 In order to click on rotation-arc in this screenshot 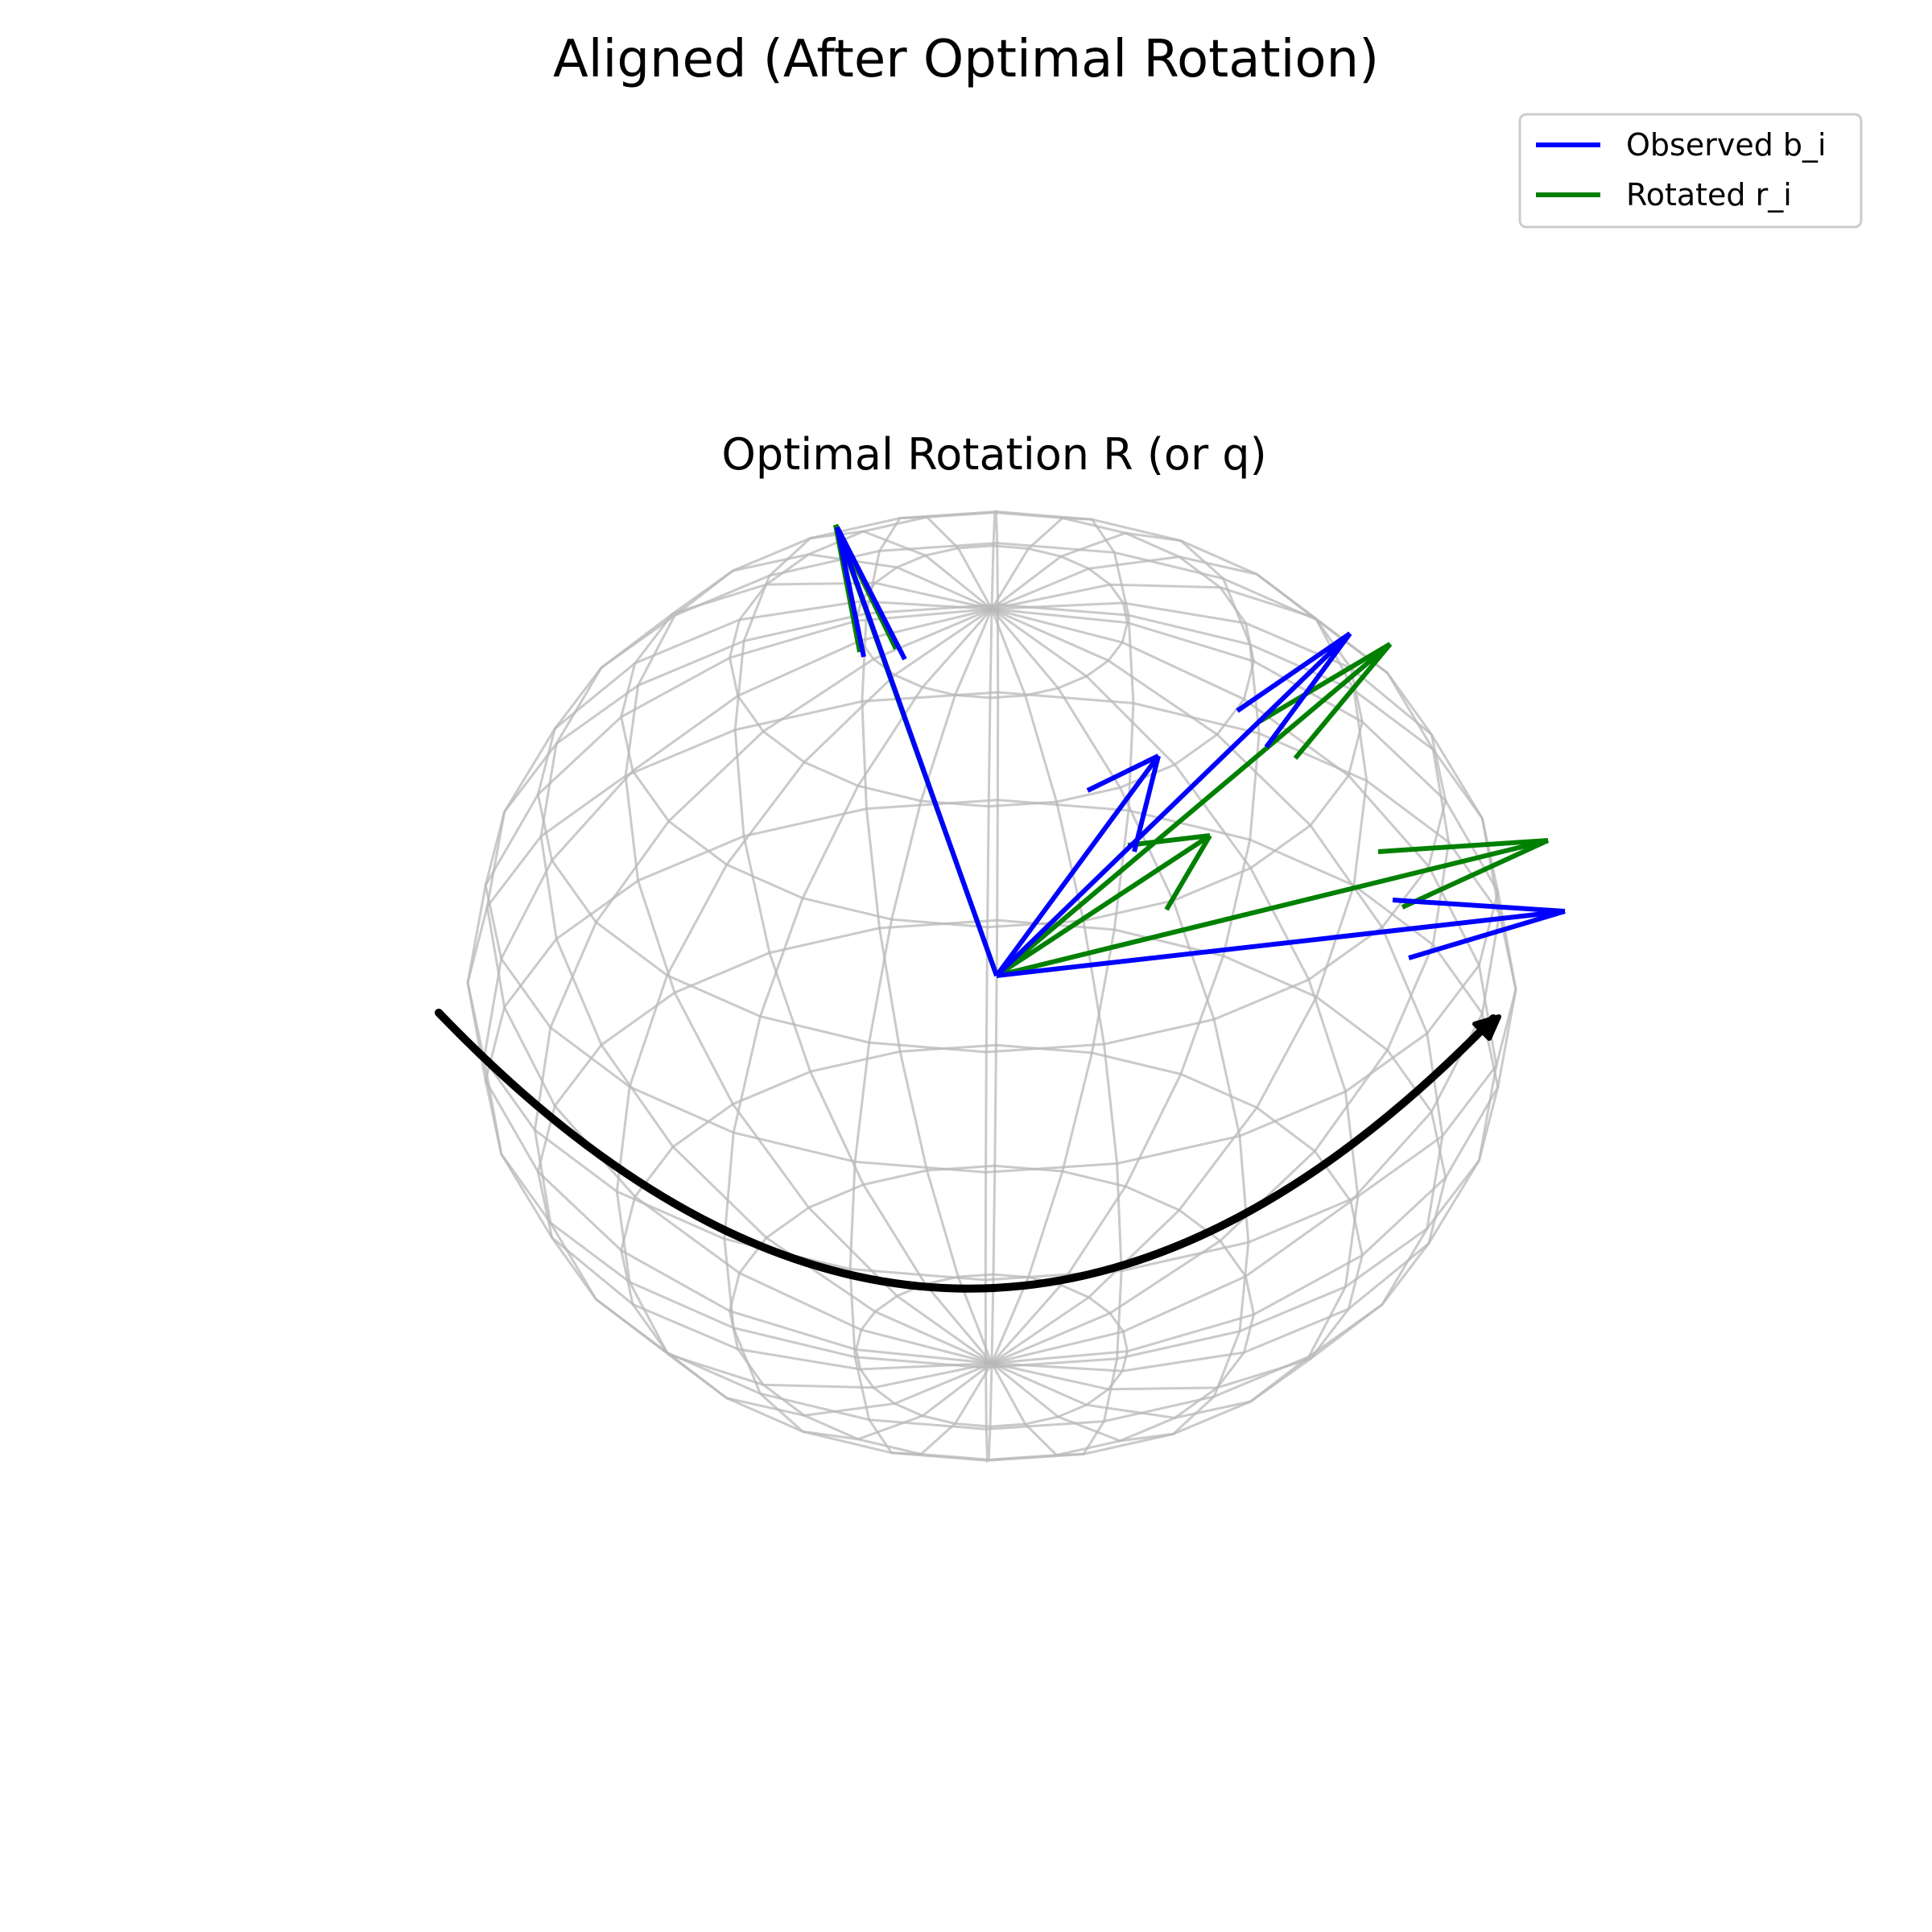, I will do `click(968, 1151)`.